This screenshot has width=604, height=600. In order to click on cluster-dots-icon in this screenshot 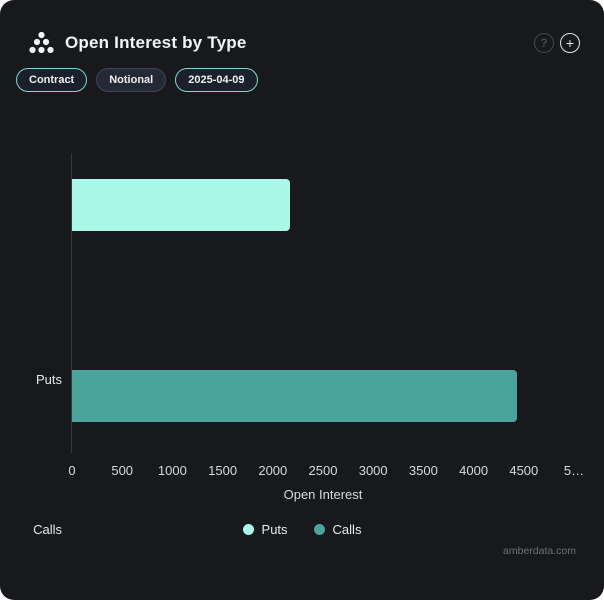, I will do `click(41, 42)`.